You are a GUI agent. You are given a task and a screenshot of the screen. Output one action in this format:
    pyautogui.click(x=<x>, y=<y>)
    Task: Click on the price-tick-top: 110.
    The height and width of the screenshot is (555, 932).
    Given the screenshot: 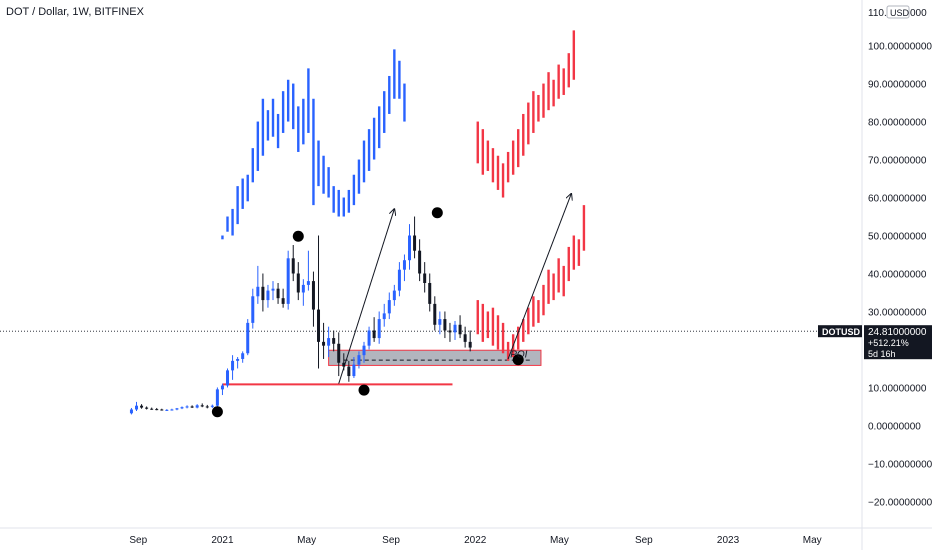 What is the action you would take?
    pyautogui.click(x=877, y=13)
    